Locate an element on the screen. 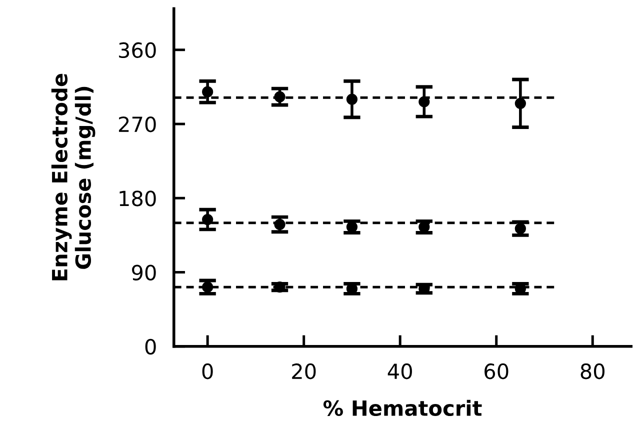  y-tick-label: 0 is located at coordinates (150, 346).